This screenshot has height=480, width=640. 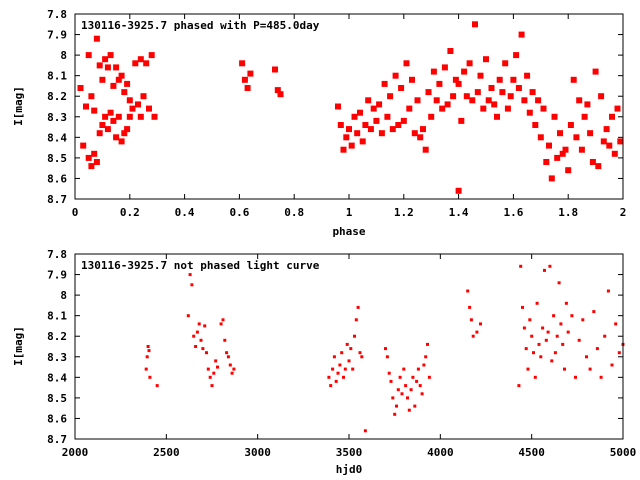 What do you see at coordinates (200, 25) in the screenshot?
I see `chart1-title: 130116-3925.7 phased with P=485.0day` at bounding box center [200, 25].